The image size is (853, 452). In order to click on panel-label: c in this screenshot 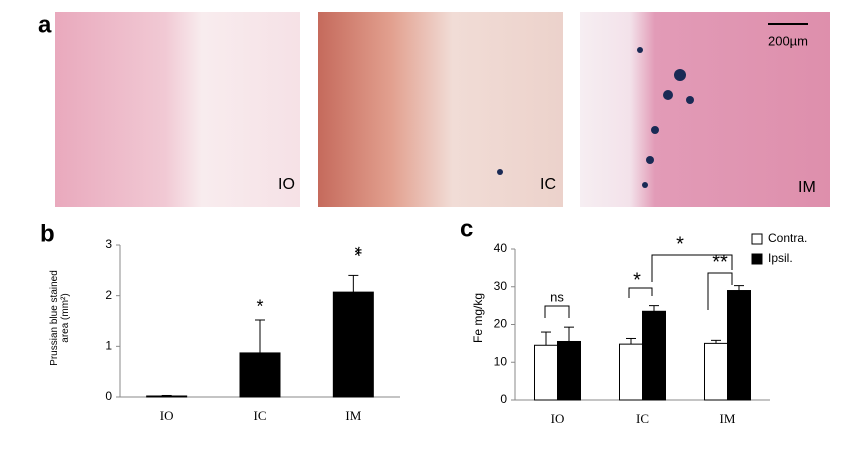, I will do `click(466, 228)`.